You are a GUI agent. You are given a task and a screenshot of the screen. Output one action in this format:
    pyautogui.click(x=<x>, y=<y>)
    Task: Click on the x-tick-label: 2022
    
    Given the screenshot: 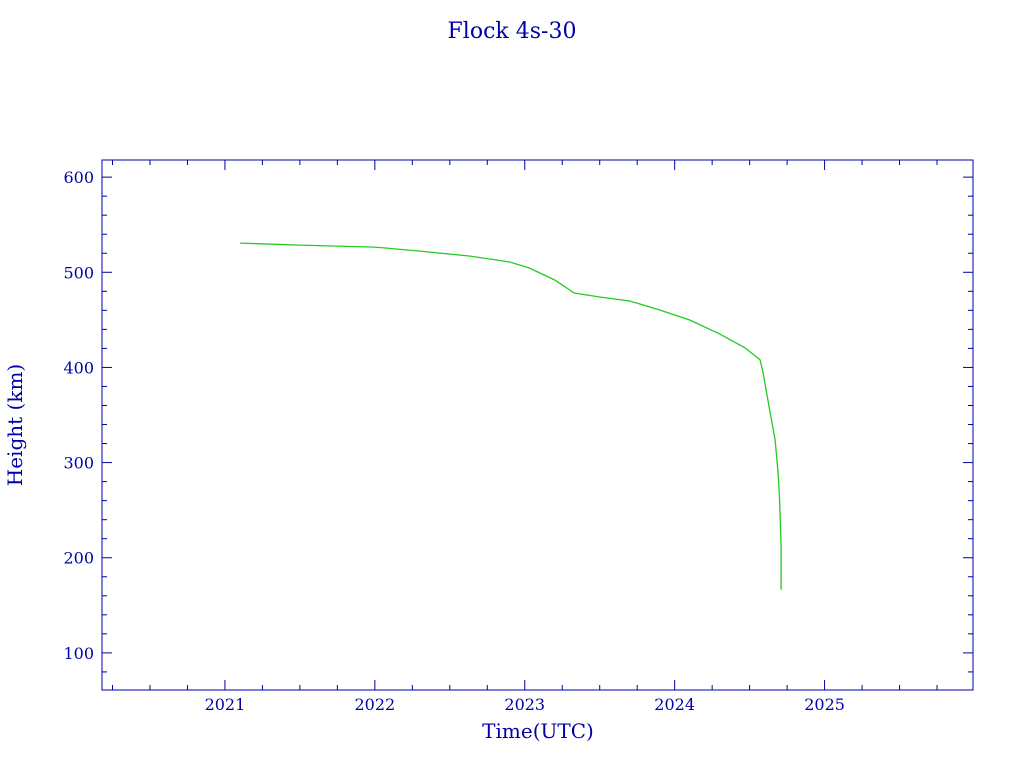 What is the action you would take?
    pyautogui.click(x=374, y=704)
    